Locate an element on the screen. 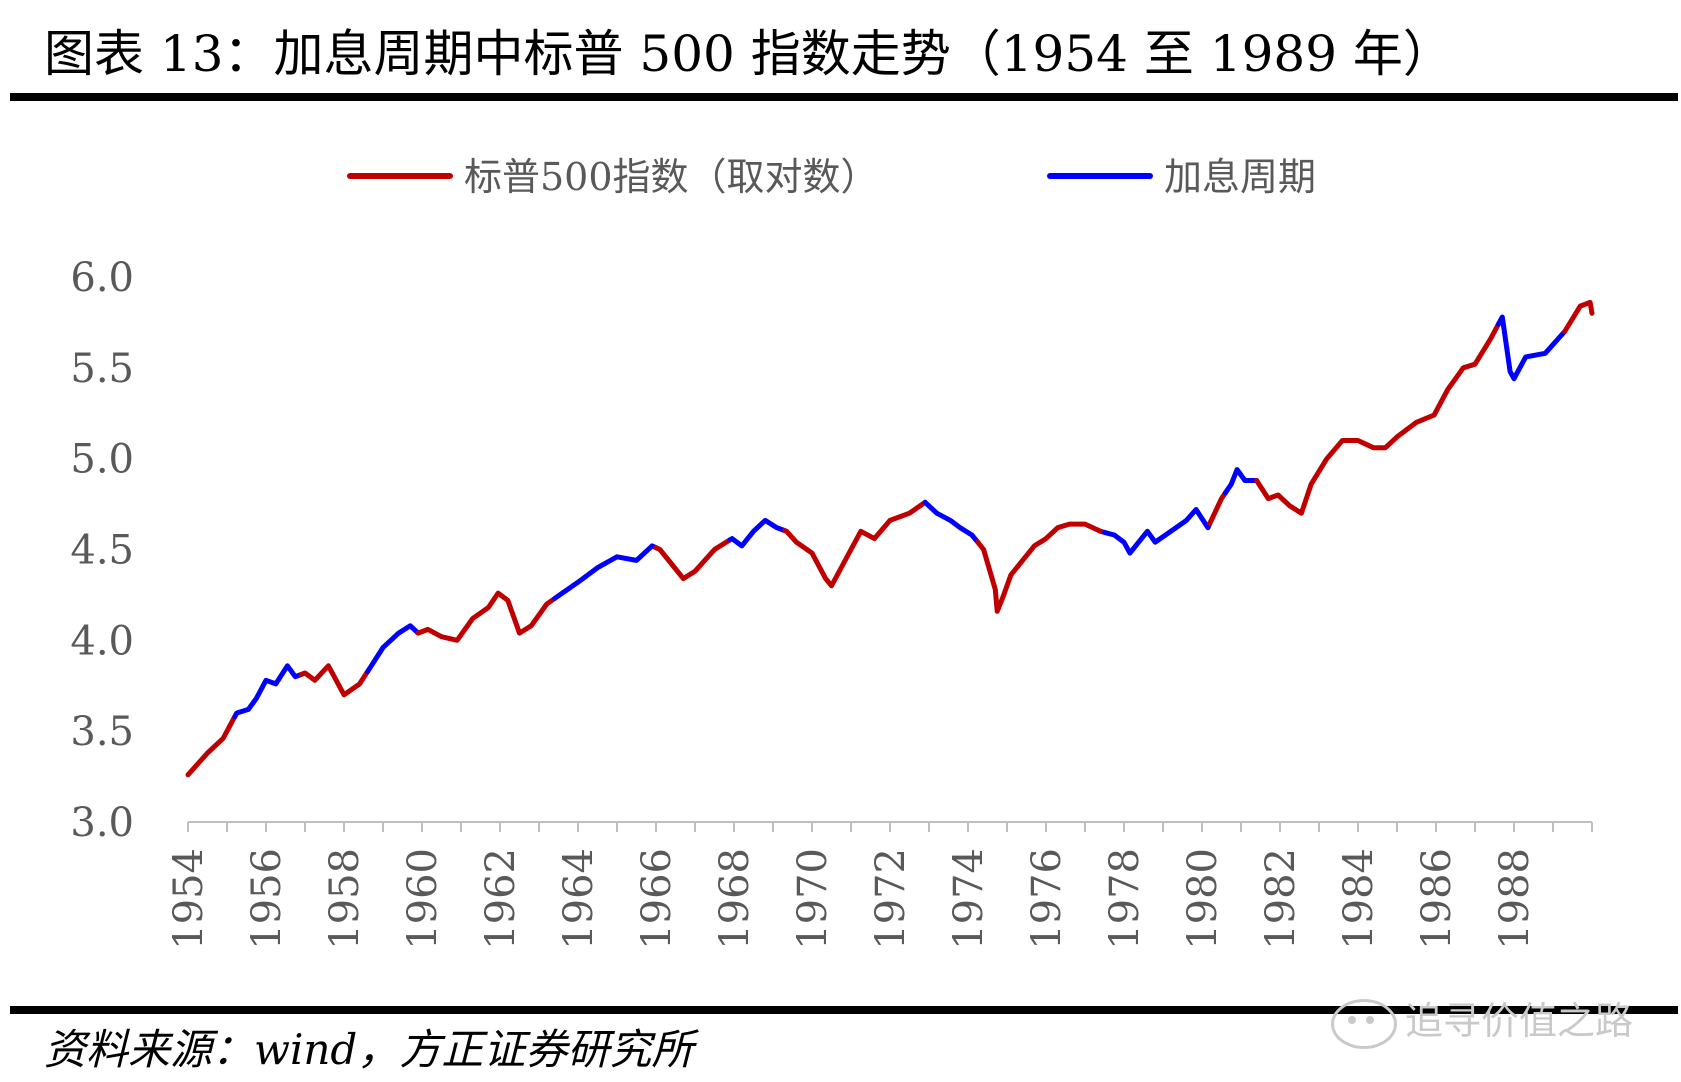 The height and width of the screenshot is (1082, 1681). source-note: 资料来源：wind，方正证券研究所 is located at coordinates (369, 1049).